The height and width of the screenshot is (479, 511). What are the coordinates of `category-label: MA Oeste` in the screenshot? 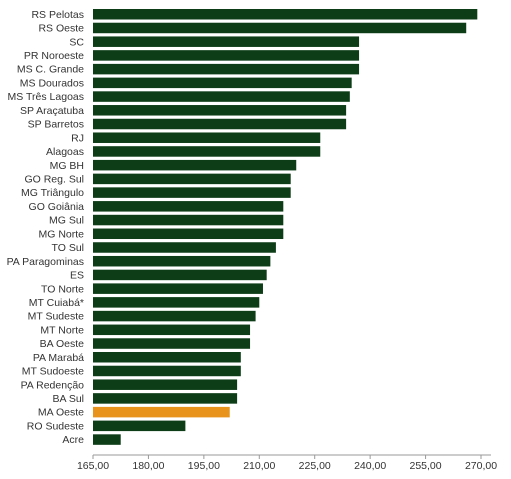 It's located at (61, 413).